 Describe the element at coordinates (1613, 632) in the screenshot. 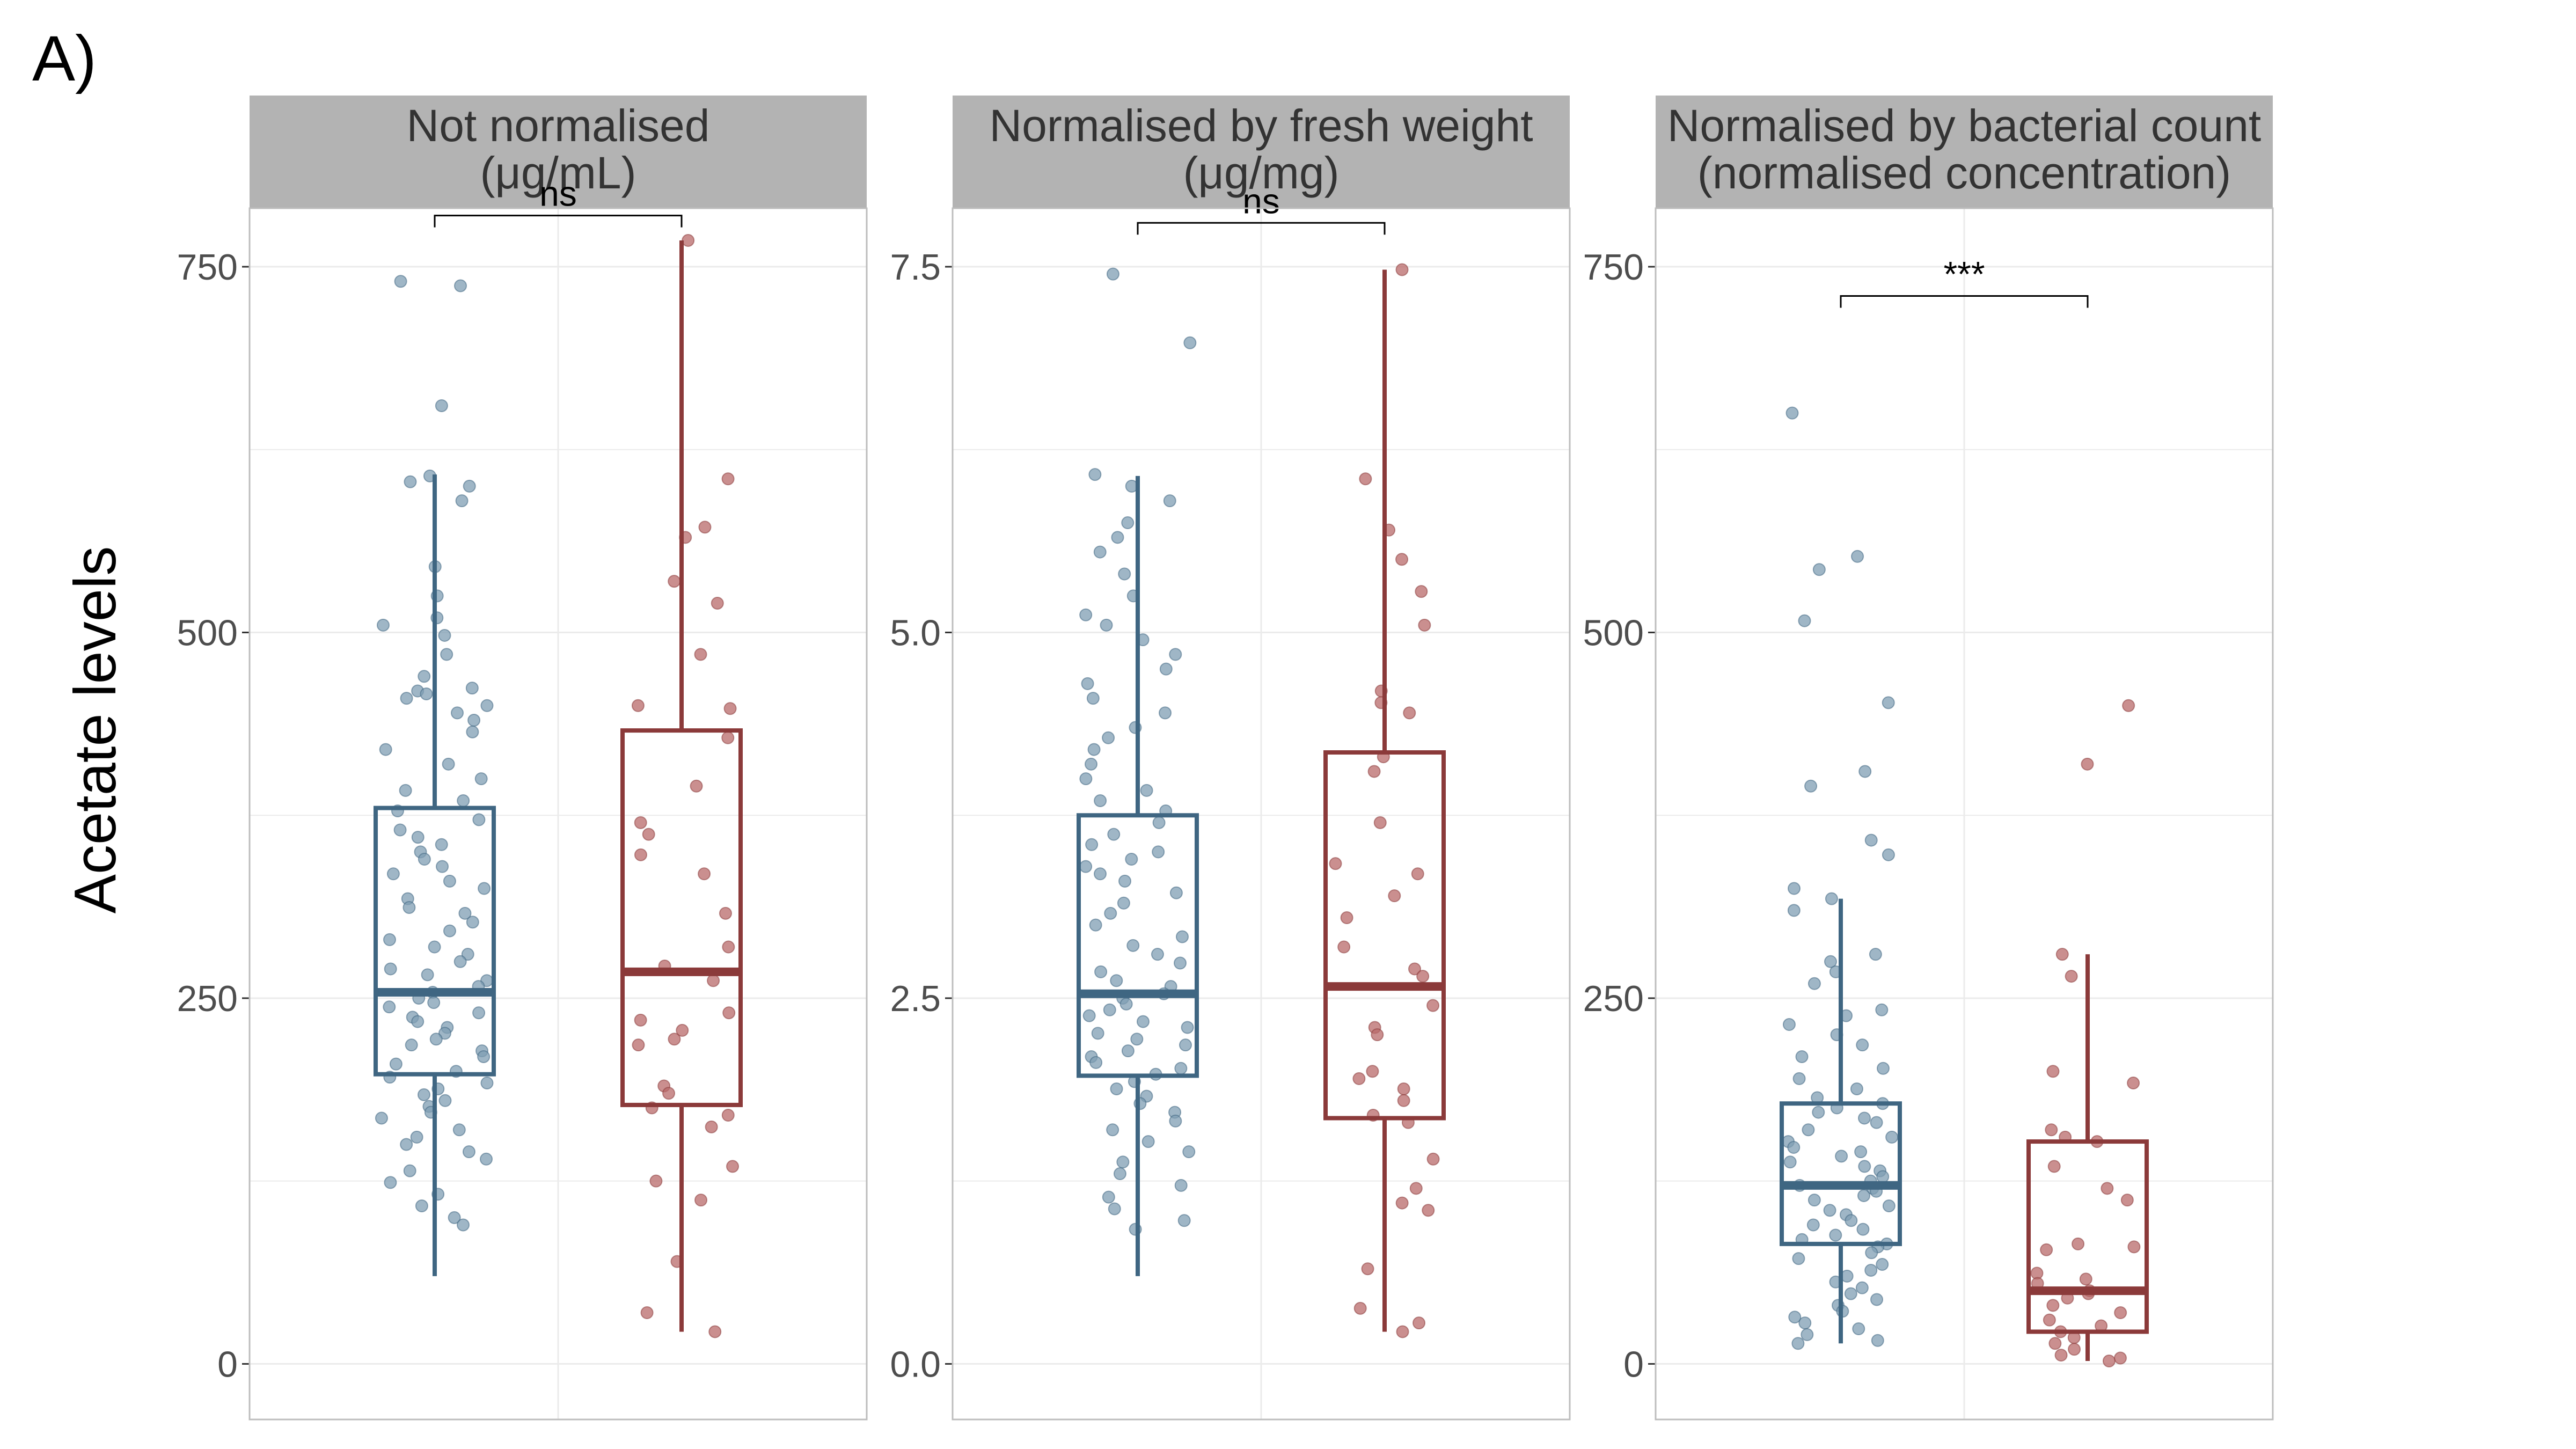

I see `y-tick-label: 500` at that location.